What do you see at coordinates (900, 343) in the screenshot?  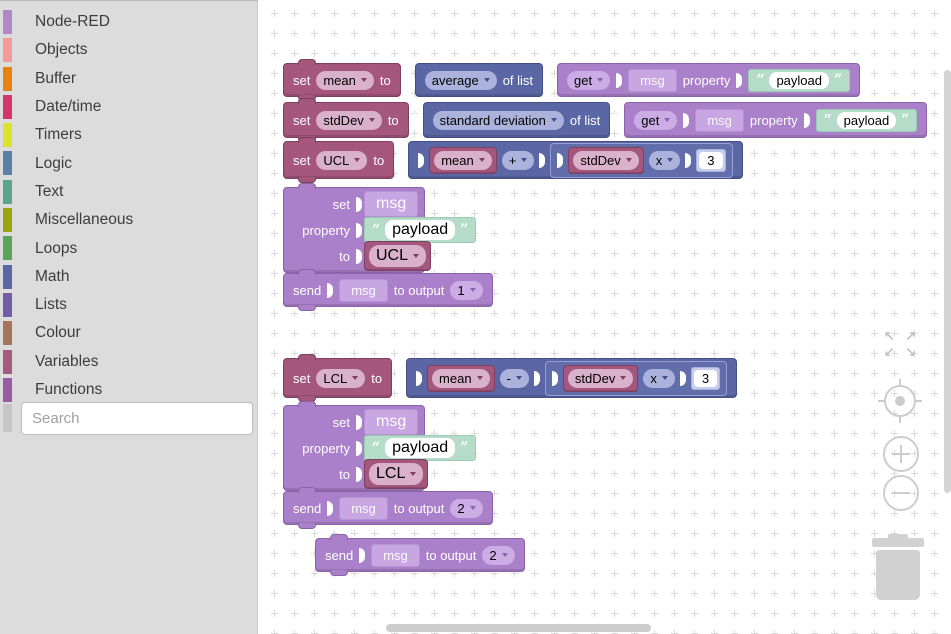 I see `zoom-to-fit-button: ↖ ↗ ↙ ↘` at bounding box center [900, 343].